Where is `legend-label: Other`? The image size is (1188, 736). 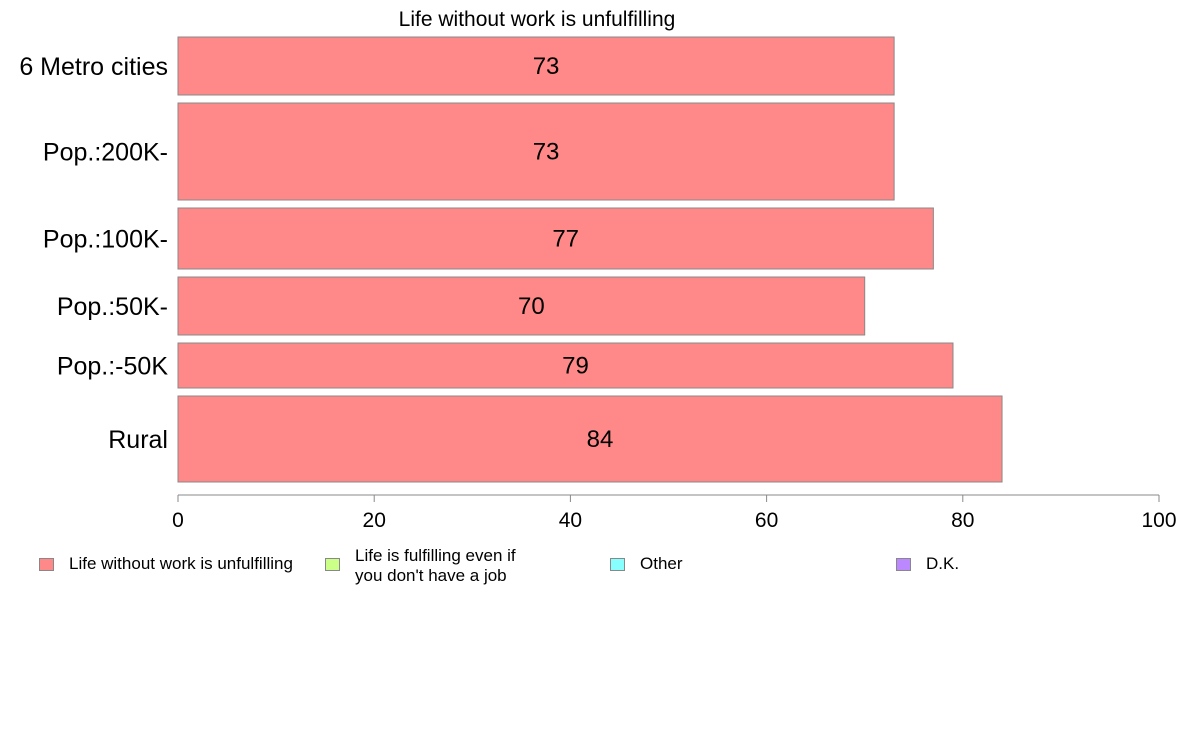 legend-label: Other is located at coordinates (661, 563).